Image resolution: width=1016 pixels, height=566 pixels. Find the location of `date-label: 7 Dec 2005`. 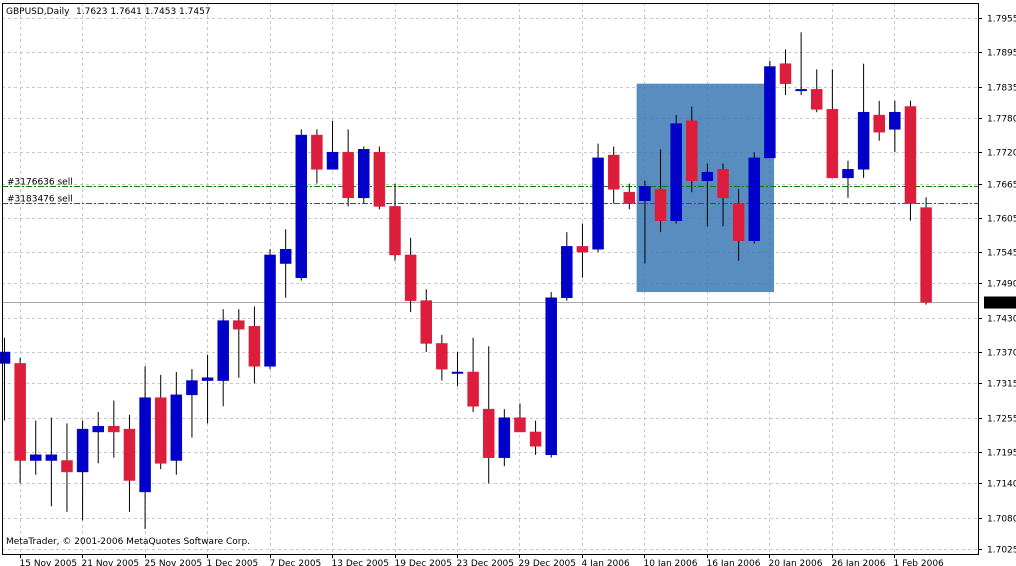

date-label: 7 Dec 2005 is located at coordinates (296, 562).